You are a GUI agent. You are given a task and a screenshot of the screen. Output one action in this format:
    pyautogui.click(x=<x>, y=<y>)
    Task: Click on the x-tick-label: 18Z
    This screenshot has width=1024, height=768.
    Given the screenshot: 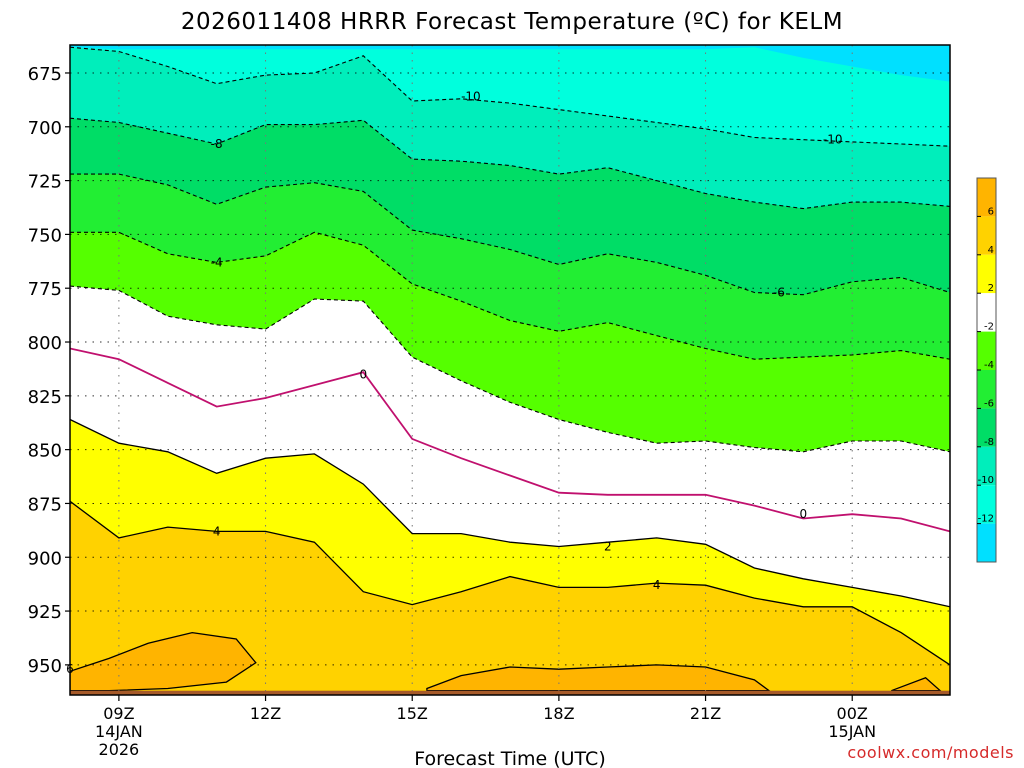 What is the action you would take?
    pyautogui.click(x=558, y=713)
    